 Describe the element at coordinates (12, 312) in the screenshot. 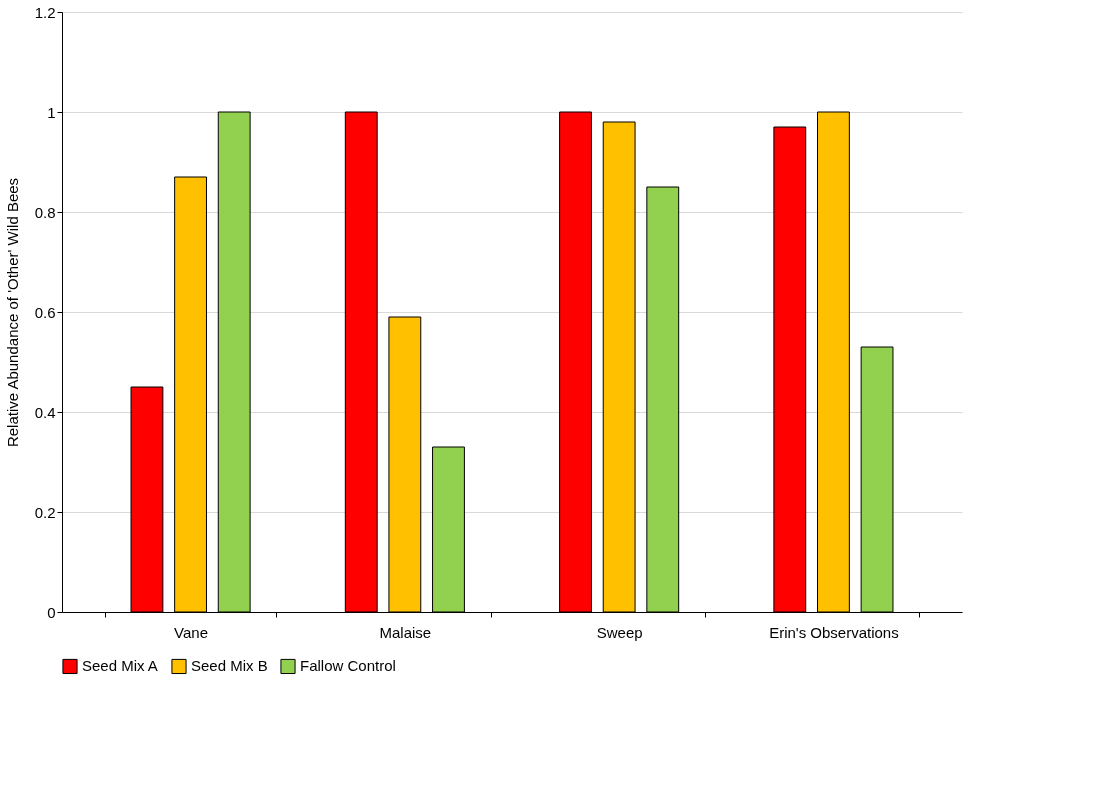

I see `y-axis-title: Relative Abundance of 'Other' Wild Bees` at that location.